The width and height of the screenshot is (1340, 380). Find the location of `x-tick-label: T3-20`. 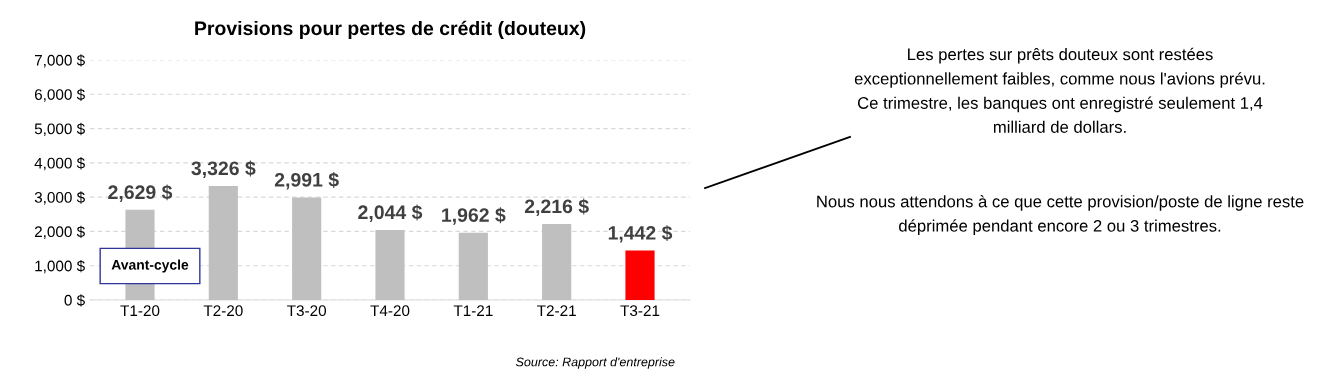

x-tick-label: T3-20 is located at coordinates (307, 311).